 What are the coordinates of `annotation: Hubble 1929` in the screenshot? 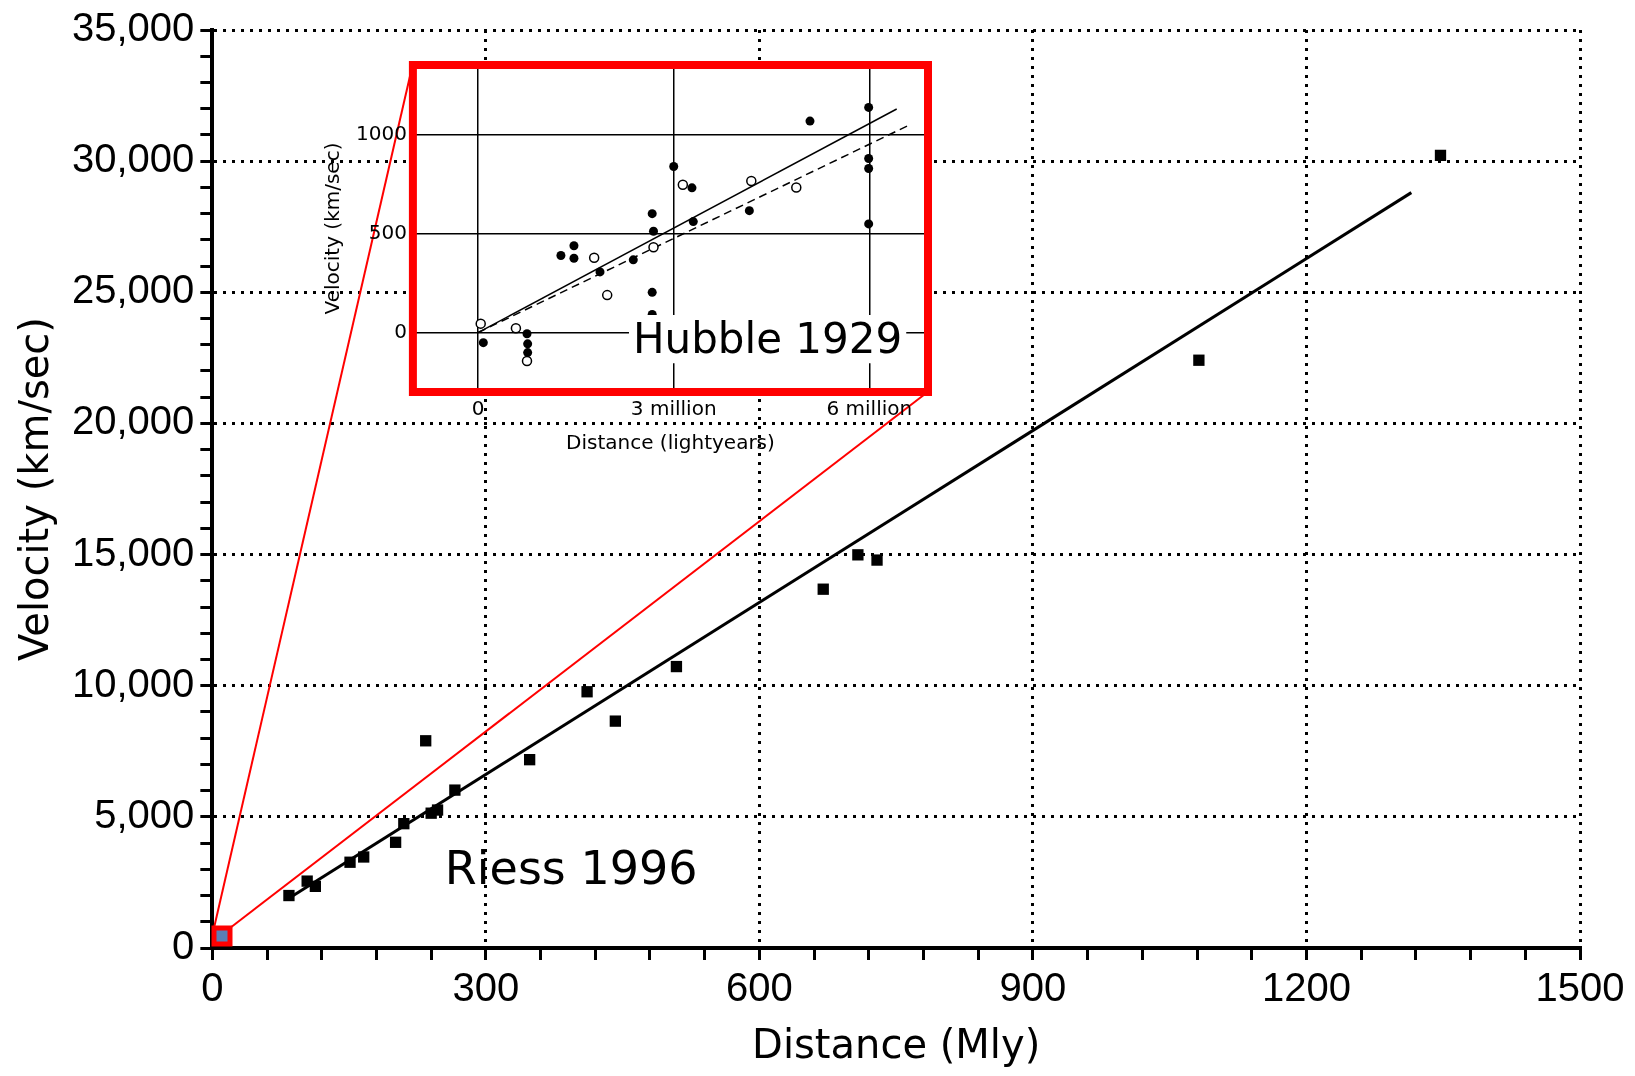 It's located at (767, 338).